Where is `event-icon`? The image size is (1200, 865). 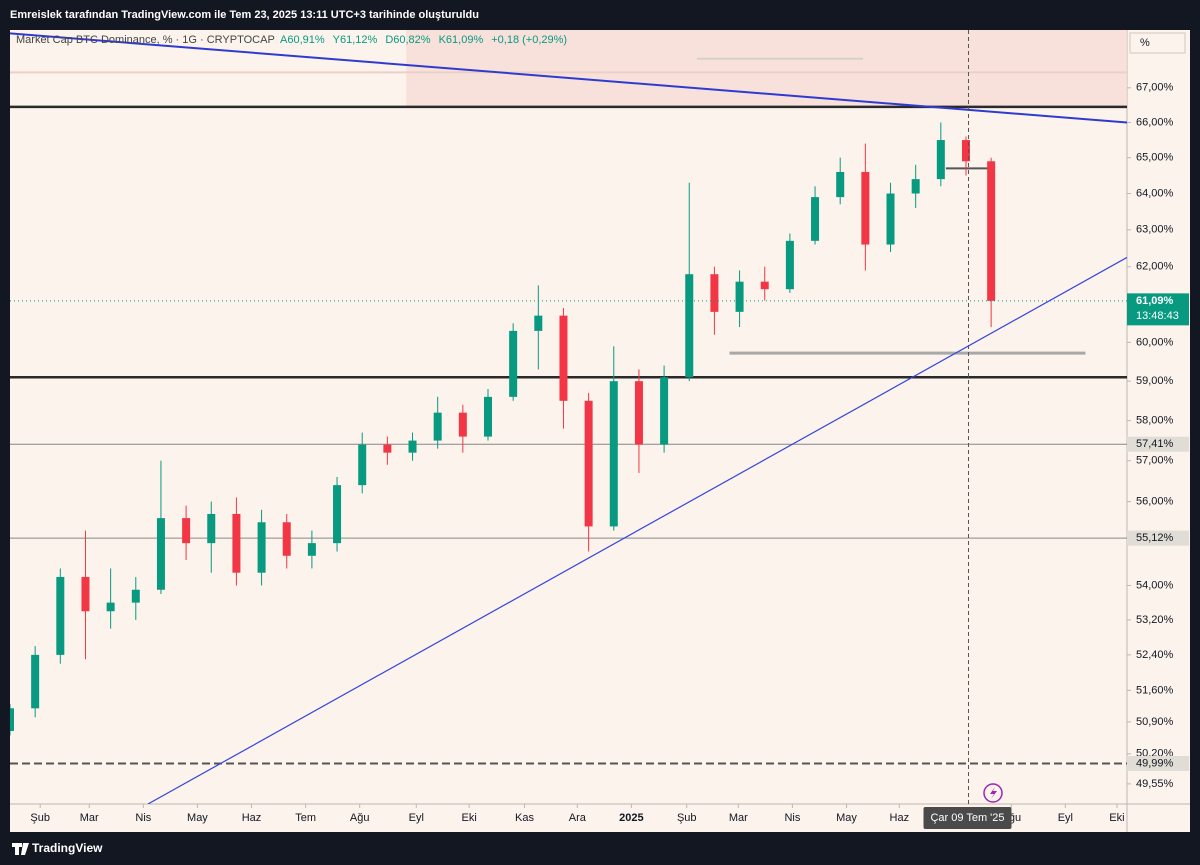
event-icon is located at coordinates (993, 793).